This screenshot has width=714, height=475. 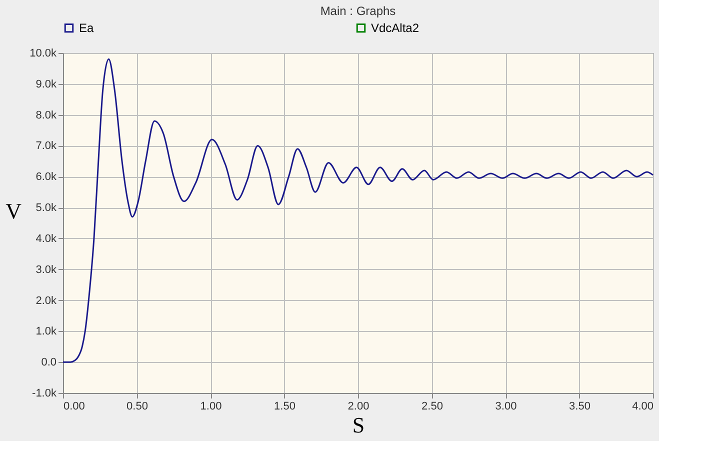 I want to click on y-tick-label: -1.0k, so click(x=44, y=394).